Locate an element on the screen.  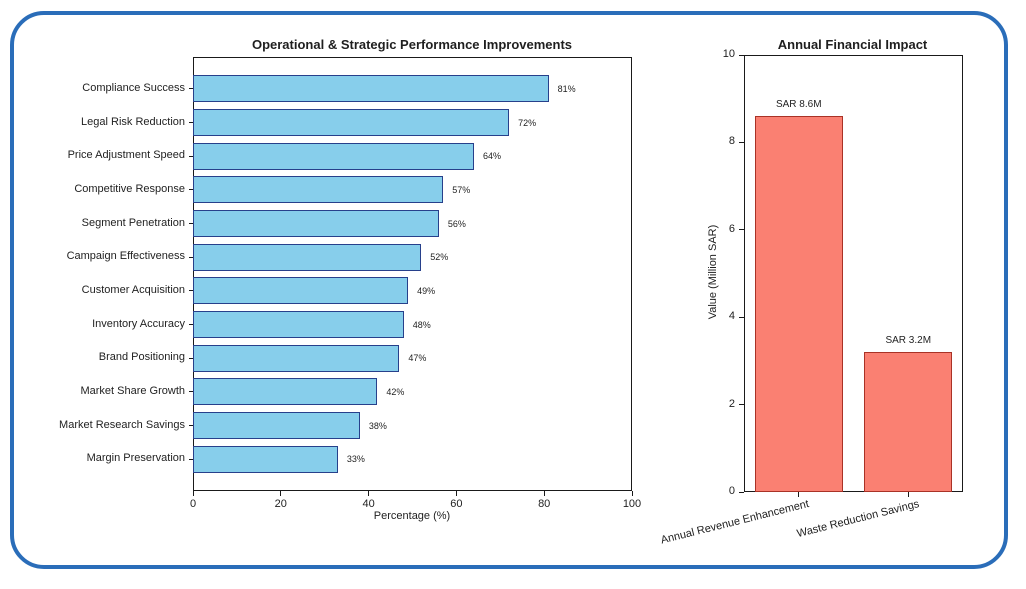
bar-customer-acquisition is located at coordinates (301, 291).